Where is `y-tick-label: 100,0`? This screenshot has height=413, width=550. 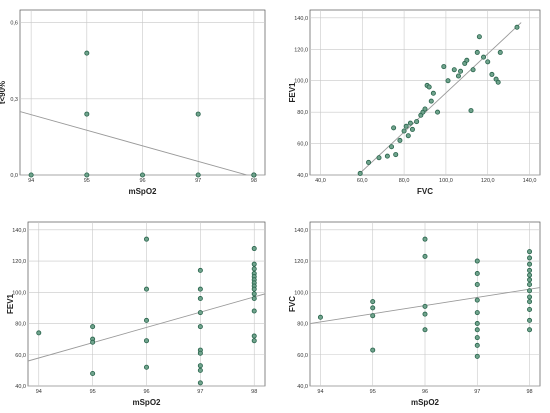
y-tick-label: 100,0 is located at coordinates (301, 82).